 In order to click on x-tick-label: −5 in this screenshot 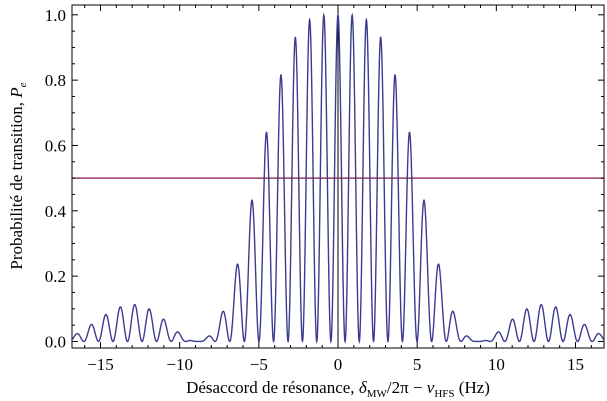, I will do `click(259, 364)`.